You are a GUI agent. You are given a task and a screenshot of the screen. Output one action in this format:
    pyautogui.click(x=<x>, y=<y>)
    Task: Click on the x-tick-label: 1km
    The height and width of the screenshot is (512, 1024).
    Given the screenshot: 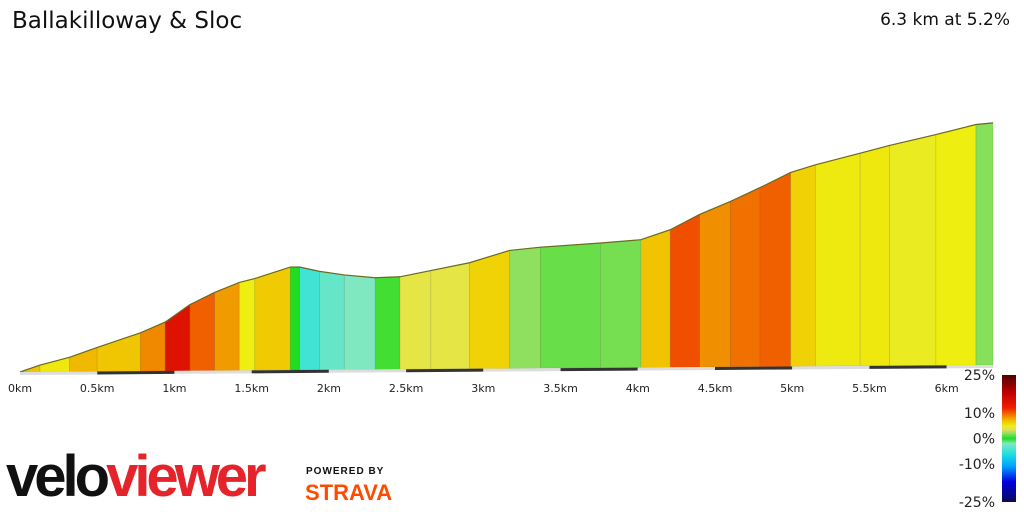 What is the action you would take?
    pyautogui.click(x=174, y=388)
    